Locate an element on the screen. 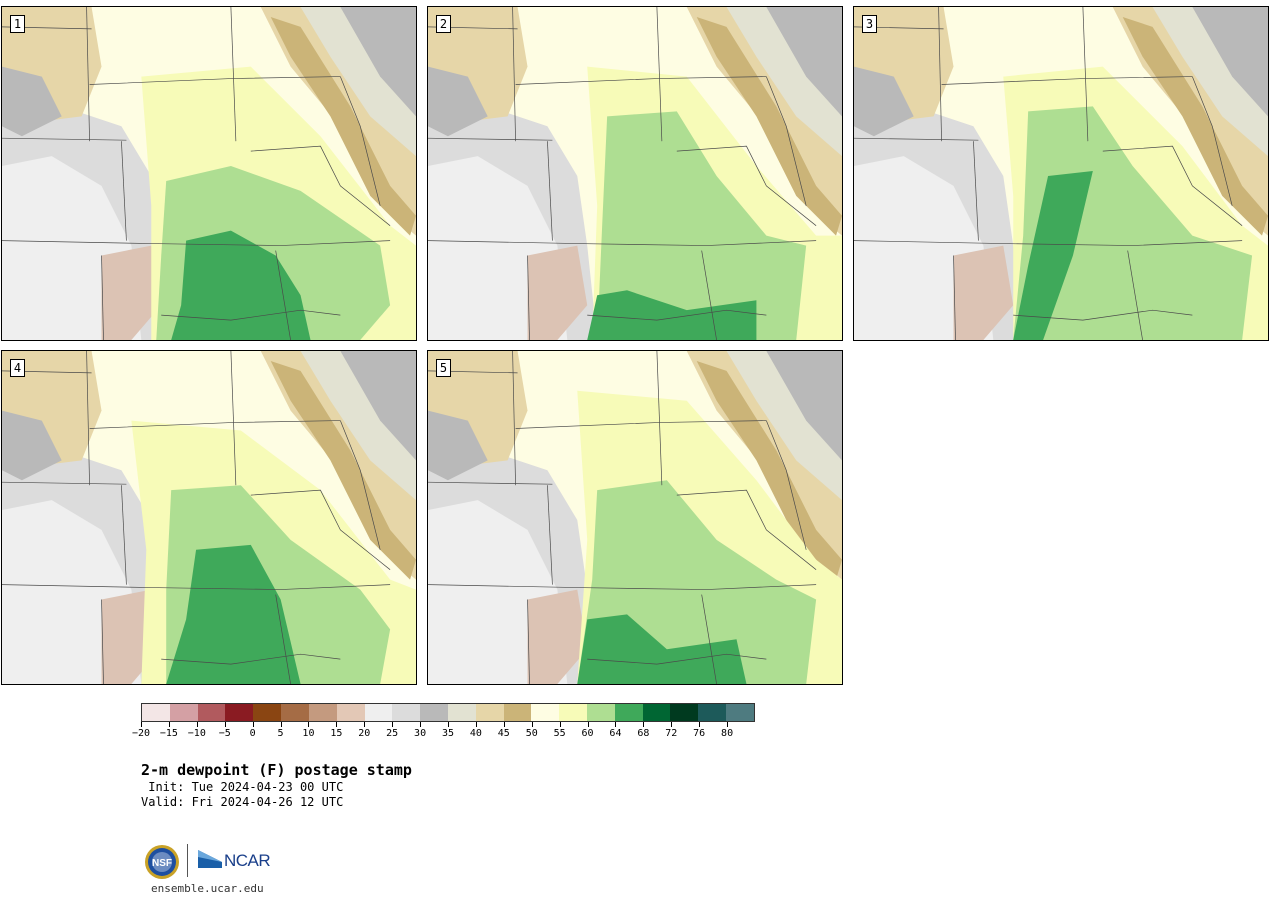  ensemble-member-panel-3: 3 is located at coordinates (1061, 173).